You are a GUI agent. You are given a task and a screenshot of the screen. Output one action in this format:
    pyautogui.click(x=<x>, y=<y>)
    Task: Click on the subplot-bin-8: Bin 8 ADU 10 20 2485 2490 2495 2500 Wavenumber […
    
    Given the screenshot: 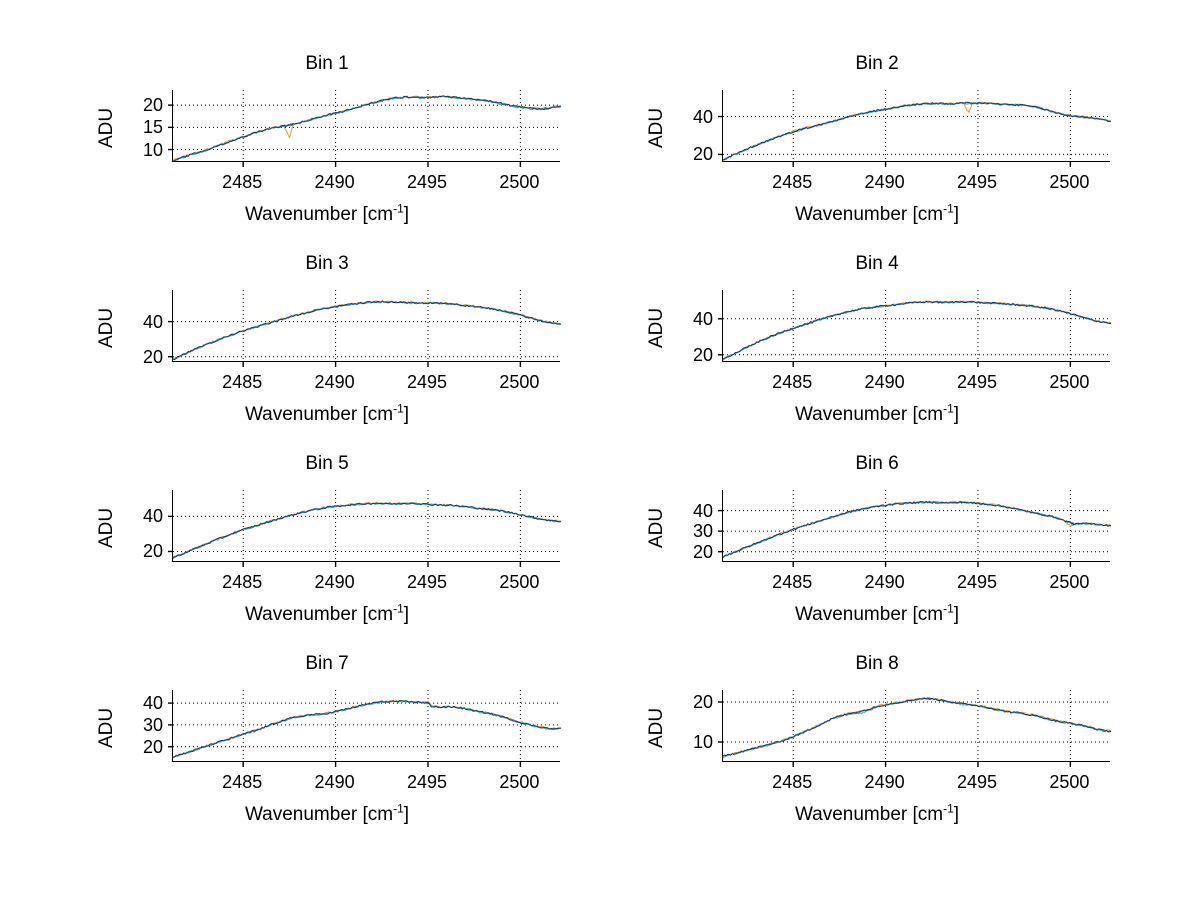 What is the action you would take?
    pyautogui.click(x=877, y=747)
    